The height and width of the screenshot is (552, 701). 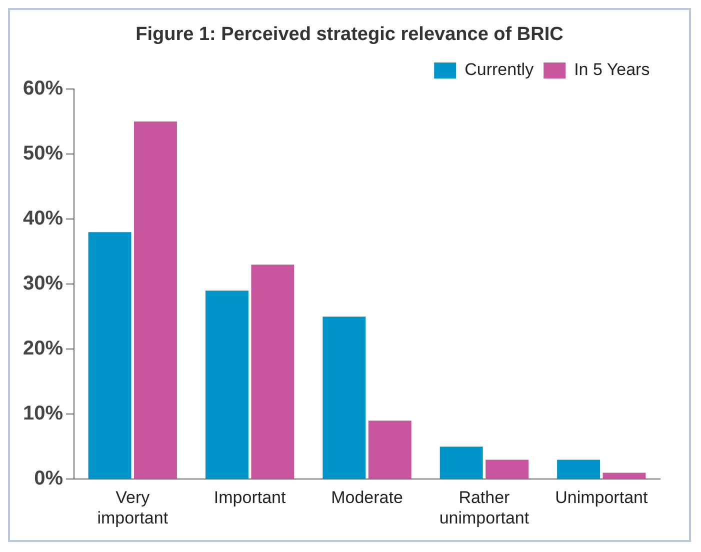 What do you see at coordinates (43, 153) in the screenshot?
I see `y-tick-label: 50%` at bounding box center [43, 153].